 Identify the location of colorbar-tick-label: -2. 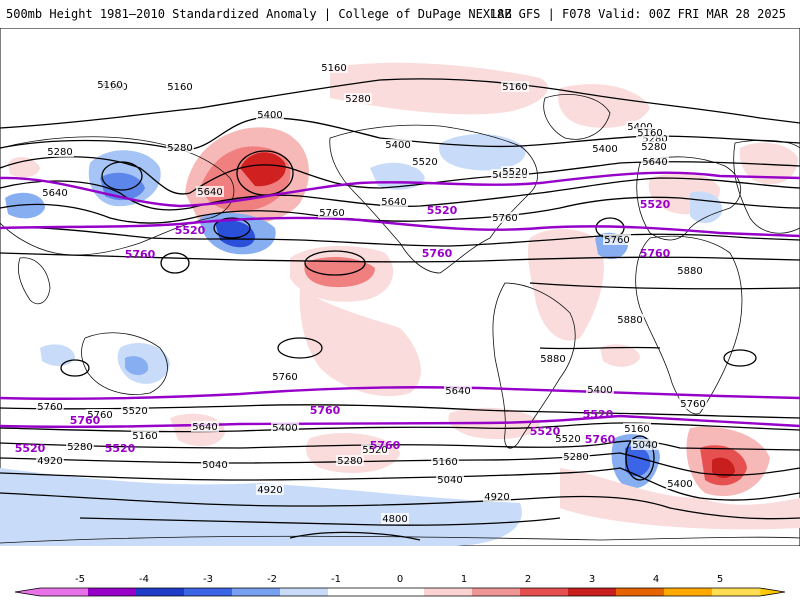
(272, 579).